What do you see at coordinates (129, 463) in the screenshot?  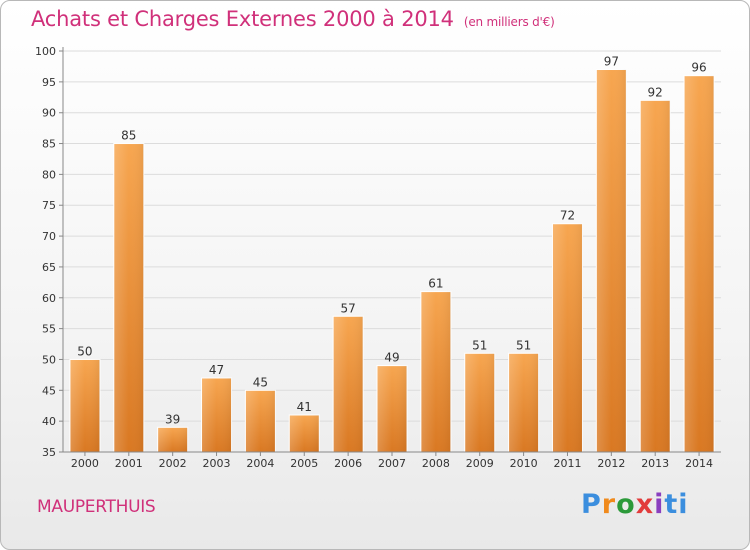 I see `x-tick-label: 2001` at bounding box center [129, 463].